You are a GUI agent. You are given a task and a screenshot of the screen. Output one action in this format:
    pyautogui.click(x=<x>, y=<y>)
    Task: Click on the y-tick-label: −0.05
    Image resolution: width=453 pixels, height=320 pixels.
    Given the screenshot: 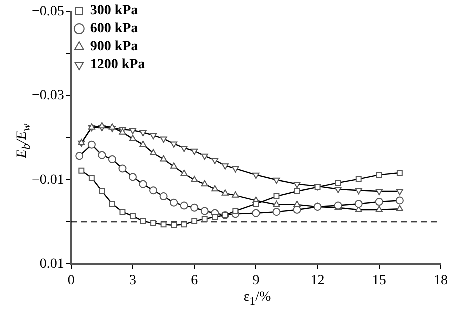 What is the action you would take?
    pyautogui.click(x=48, y=12)
    